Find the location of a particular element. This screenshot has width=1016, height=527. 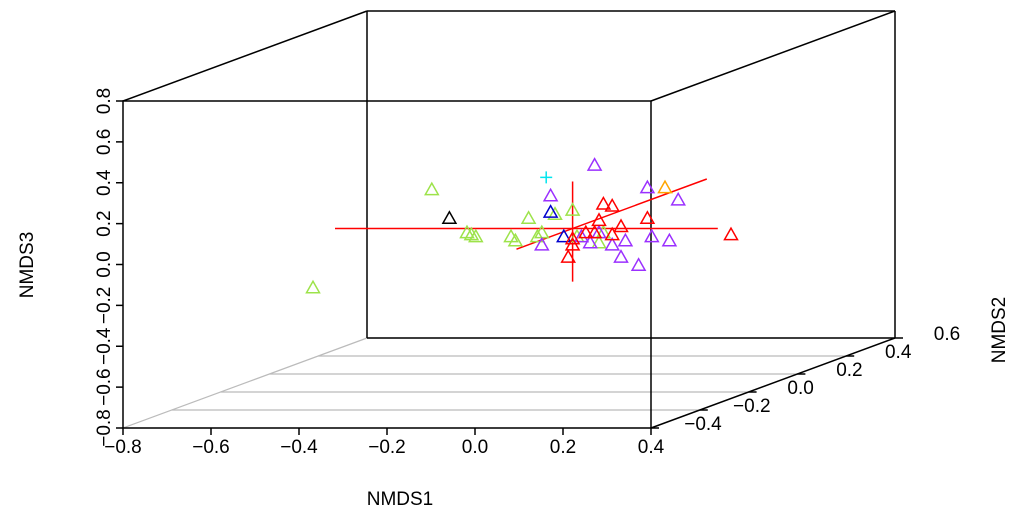

y-tick-label: 0.0 is located at coordinates (800, 388).